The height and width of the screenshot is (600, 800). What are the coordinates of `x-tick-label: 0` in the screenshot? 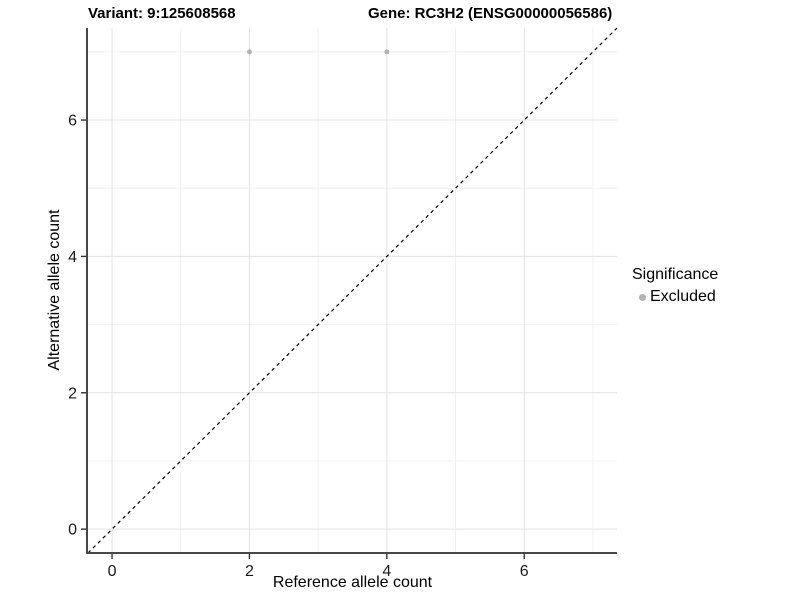 It's located at (112, 571).